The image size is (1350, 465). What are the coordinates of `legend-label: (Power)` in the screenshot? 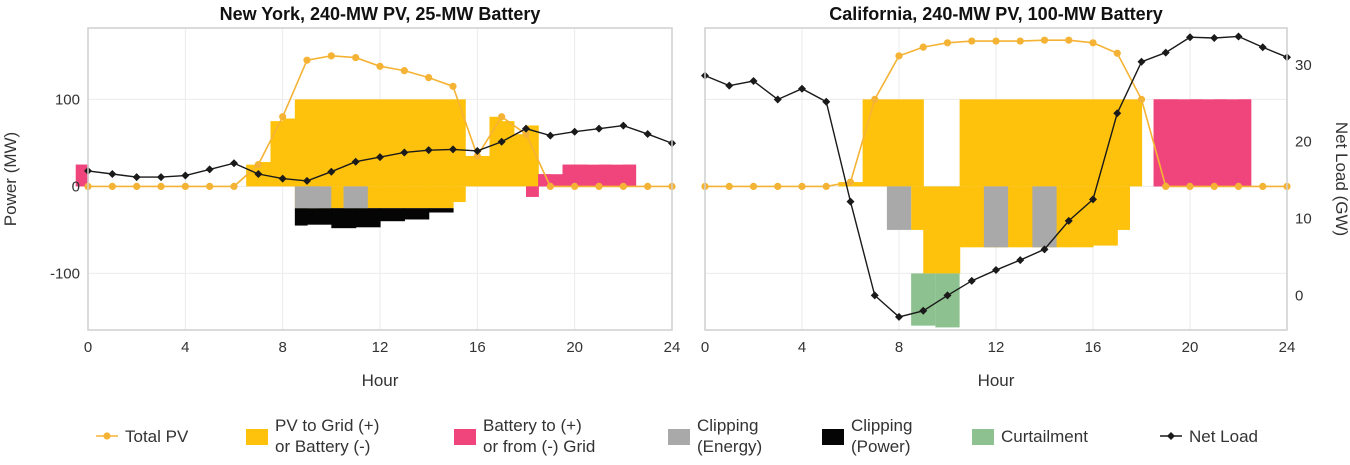 It's located at (881, 446).